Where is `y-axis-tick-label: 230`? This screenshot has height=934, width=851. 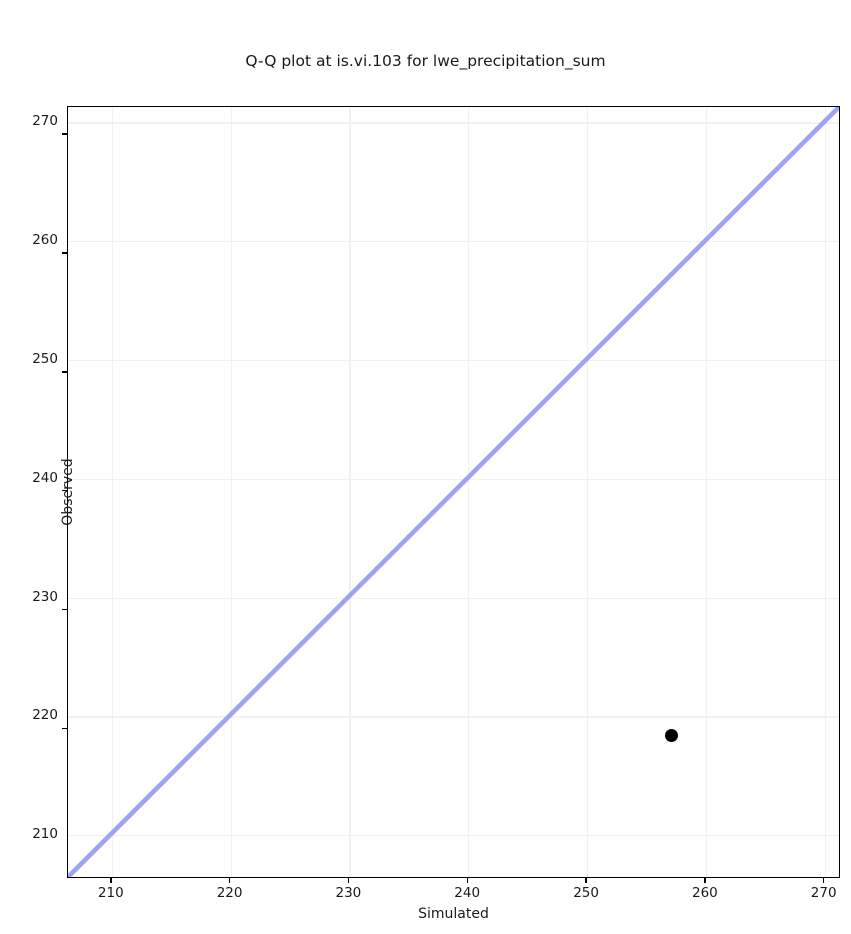
y-axis-tick-label: 230 is located at coordinates (45, 596).